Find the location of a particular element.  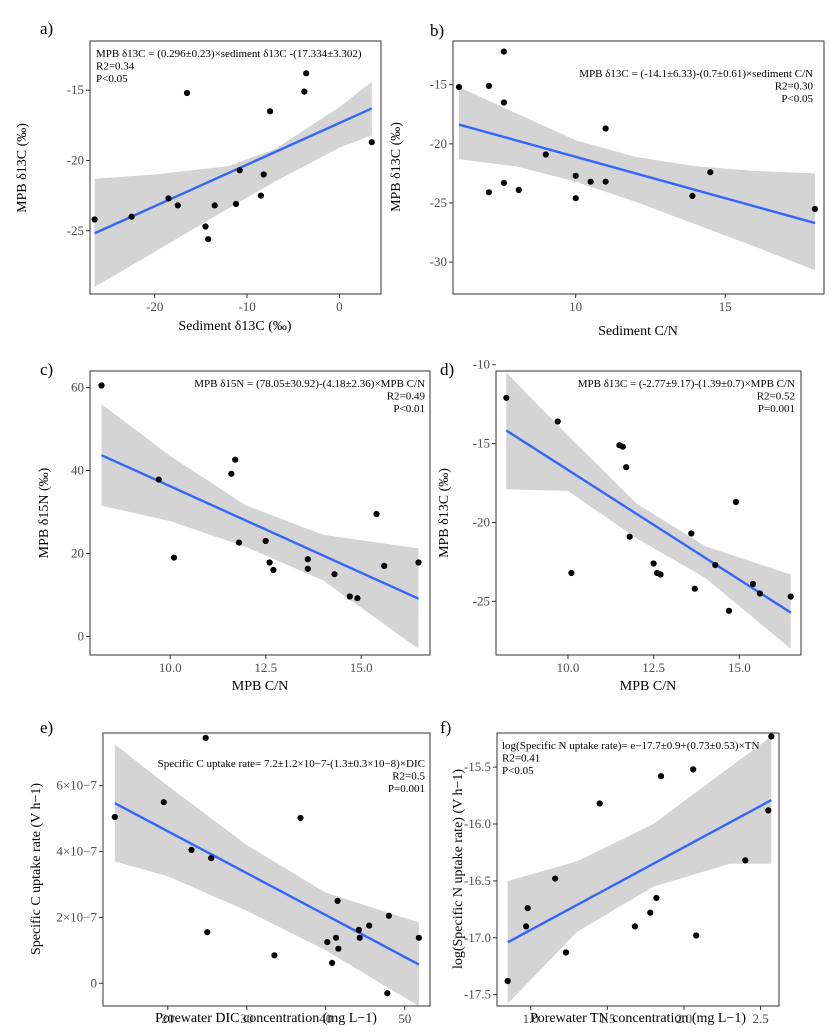

x-tick-label: 2.5 is located at coordinates (760, 1018).